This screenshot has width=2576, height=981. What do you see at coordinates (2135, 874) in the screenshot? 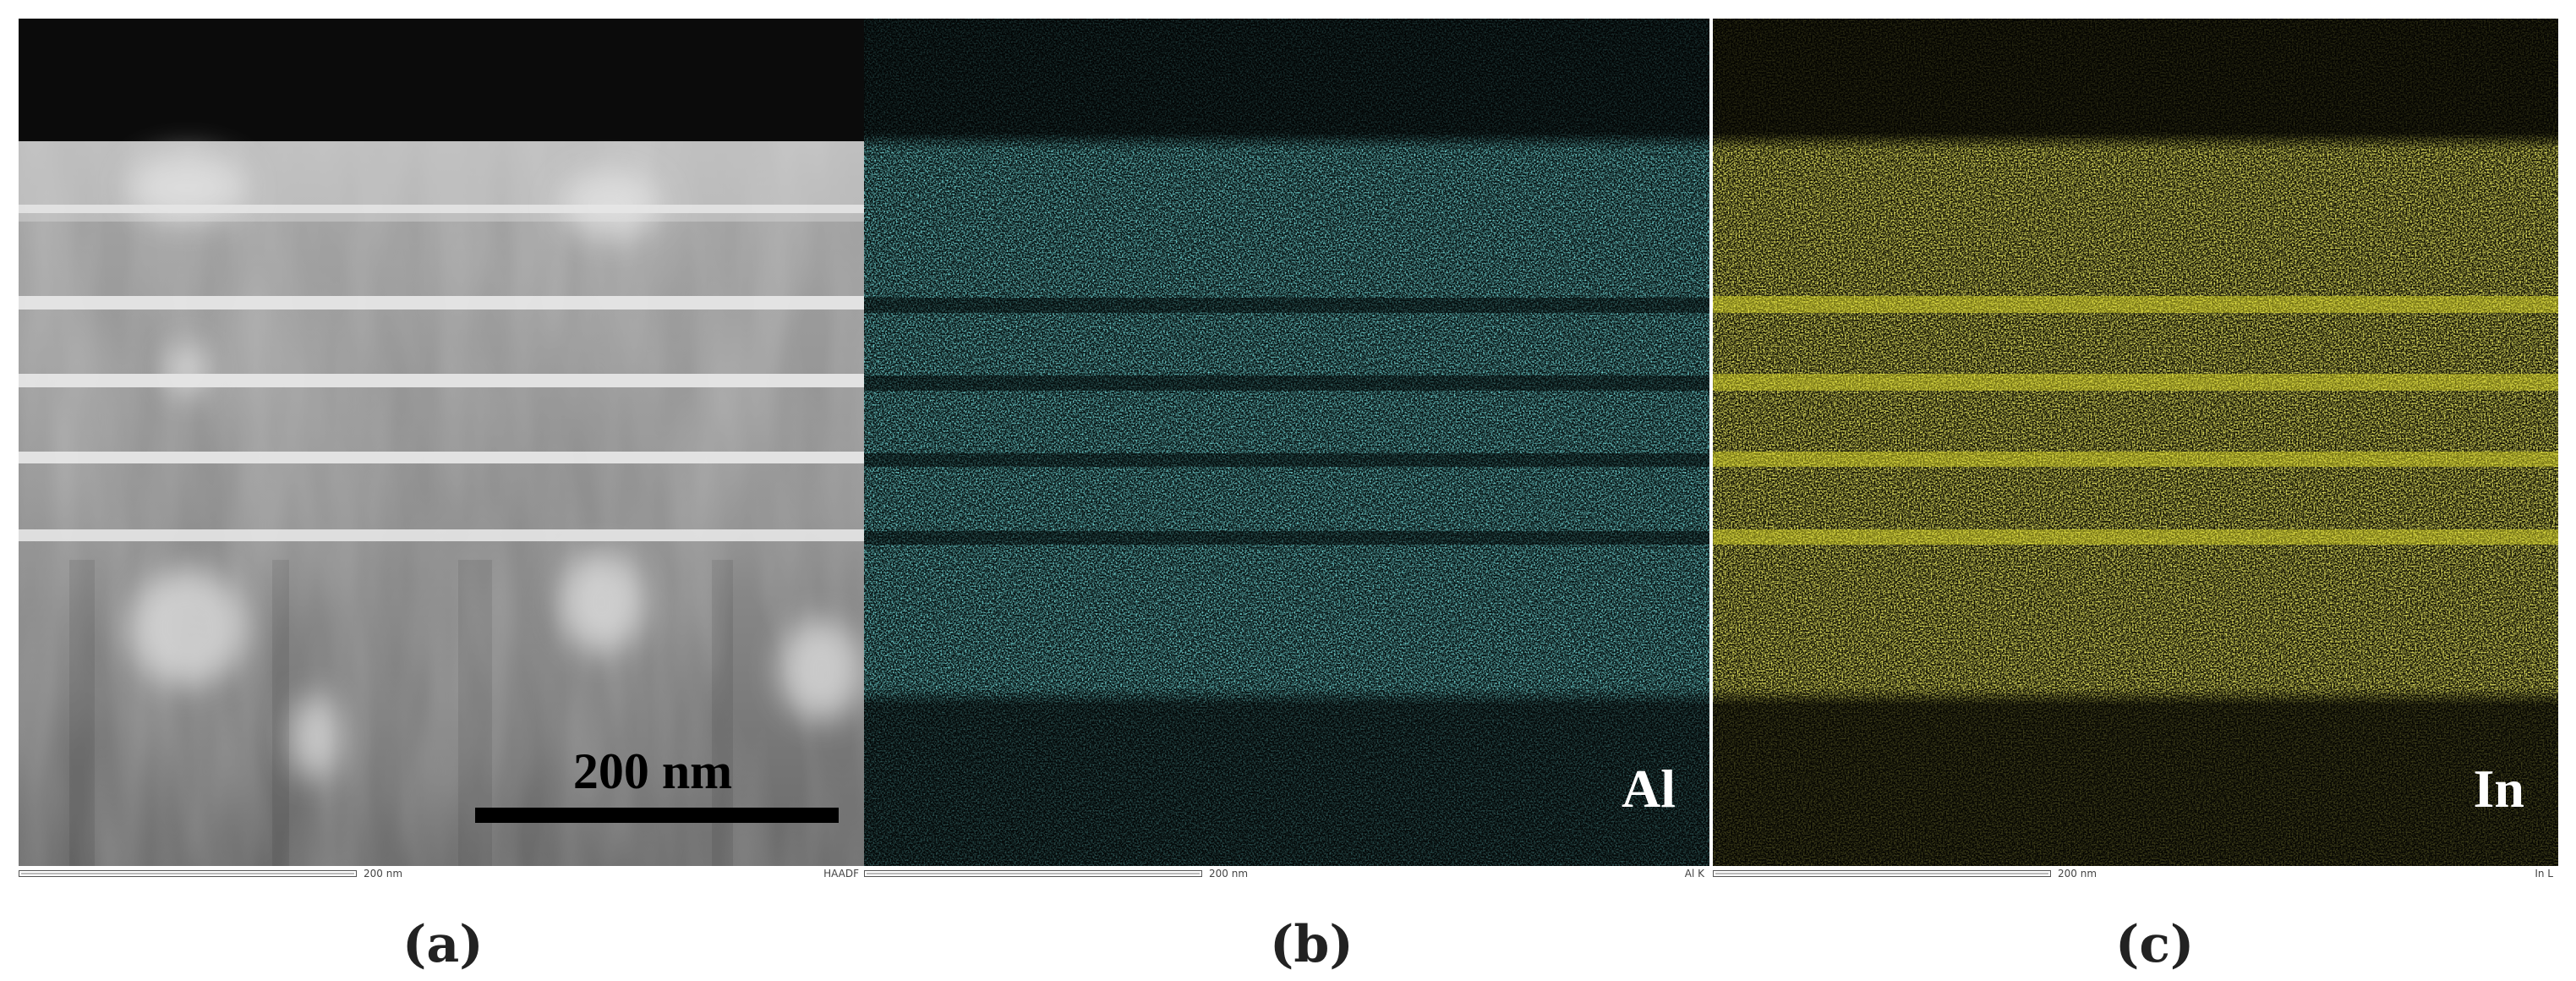
I see `info-strip: 200 nm In L` at bounding box center [2135, 874].